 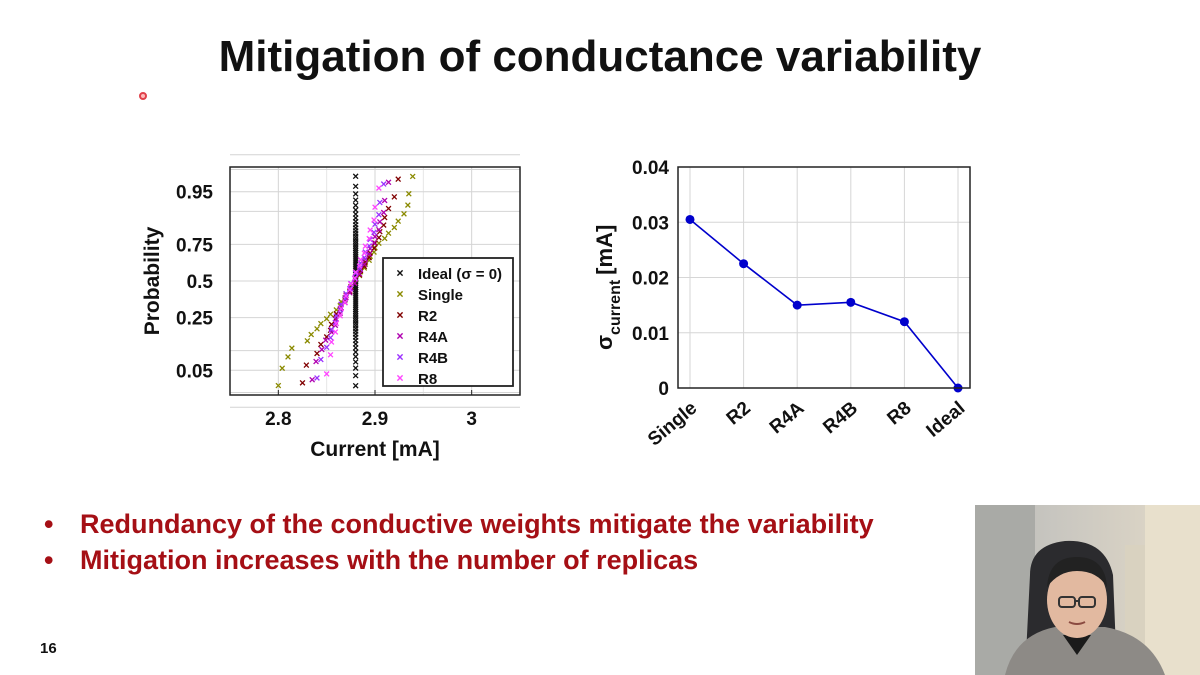 What do you see at coordinates (433, 358) in the screenshot?
I see `legend-label: R4B` at bounding box center [433, 358].